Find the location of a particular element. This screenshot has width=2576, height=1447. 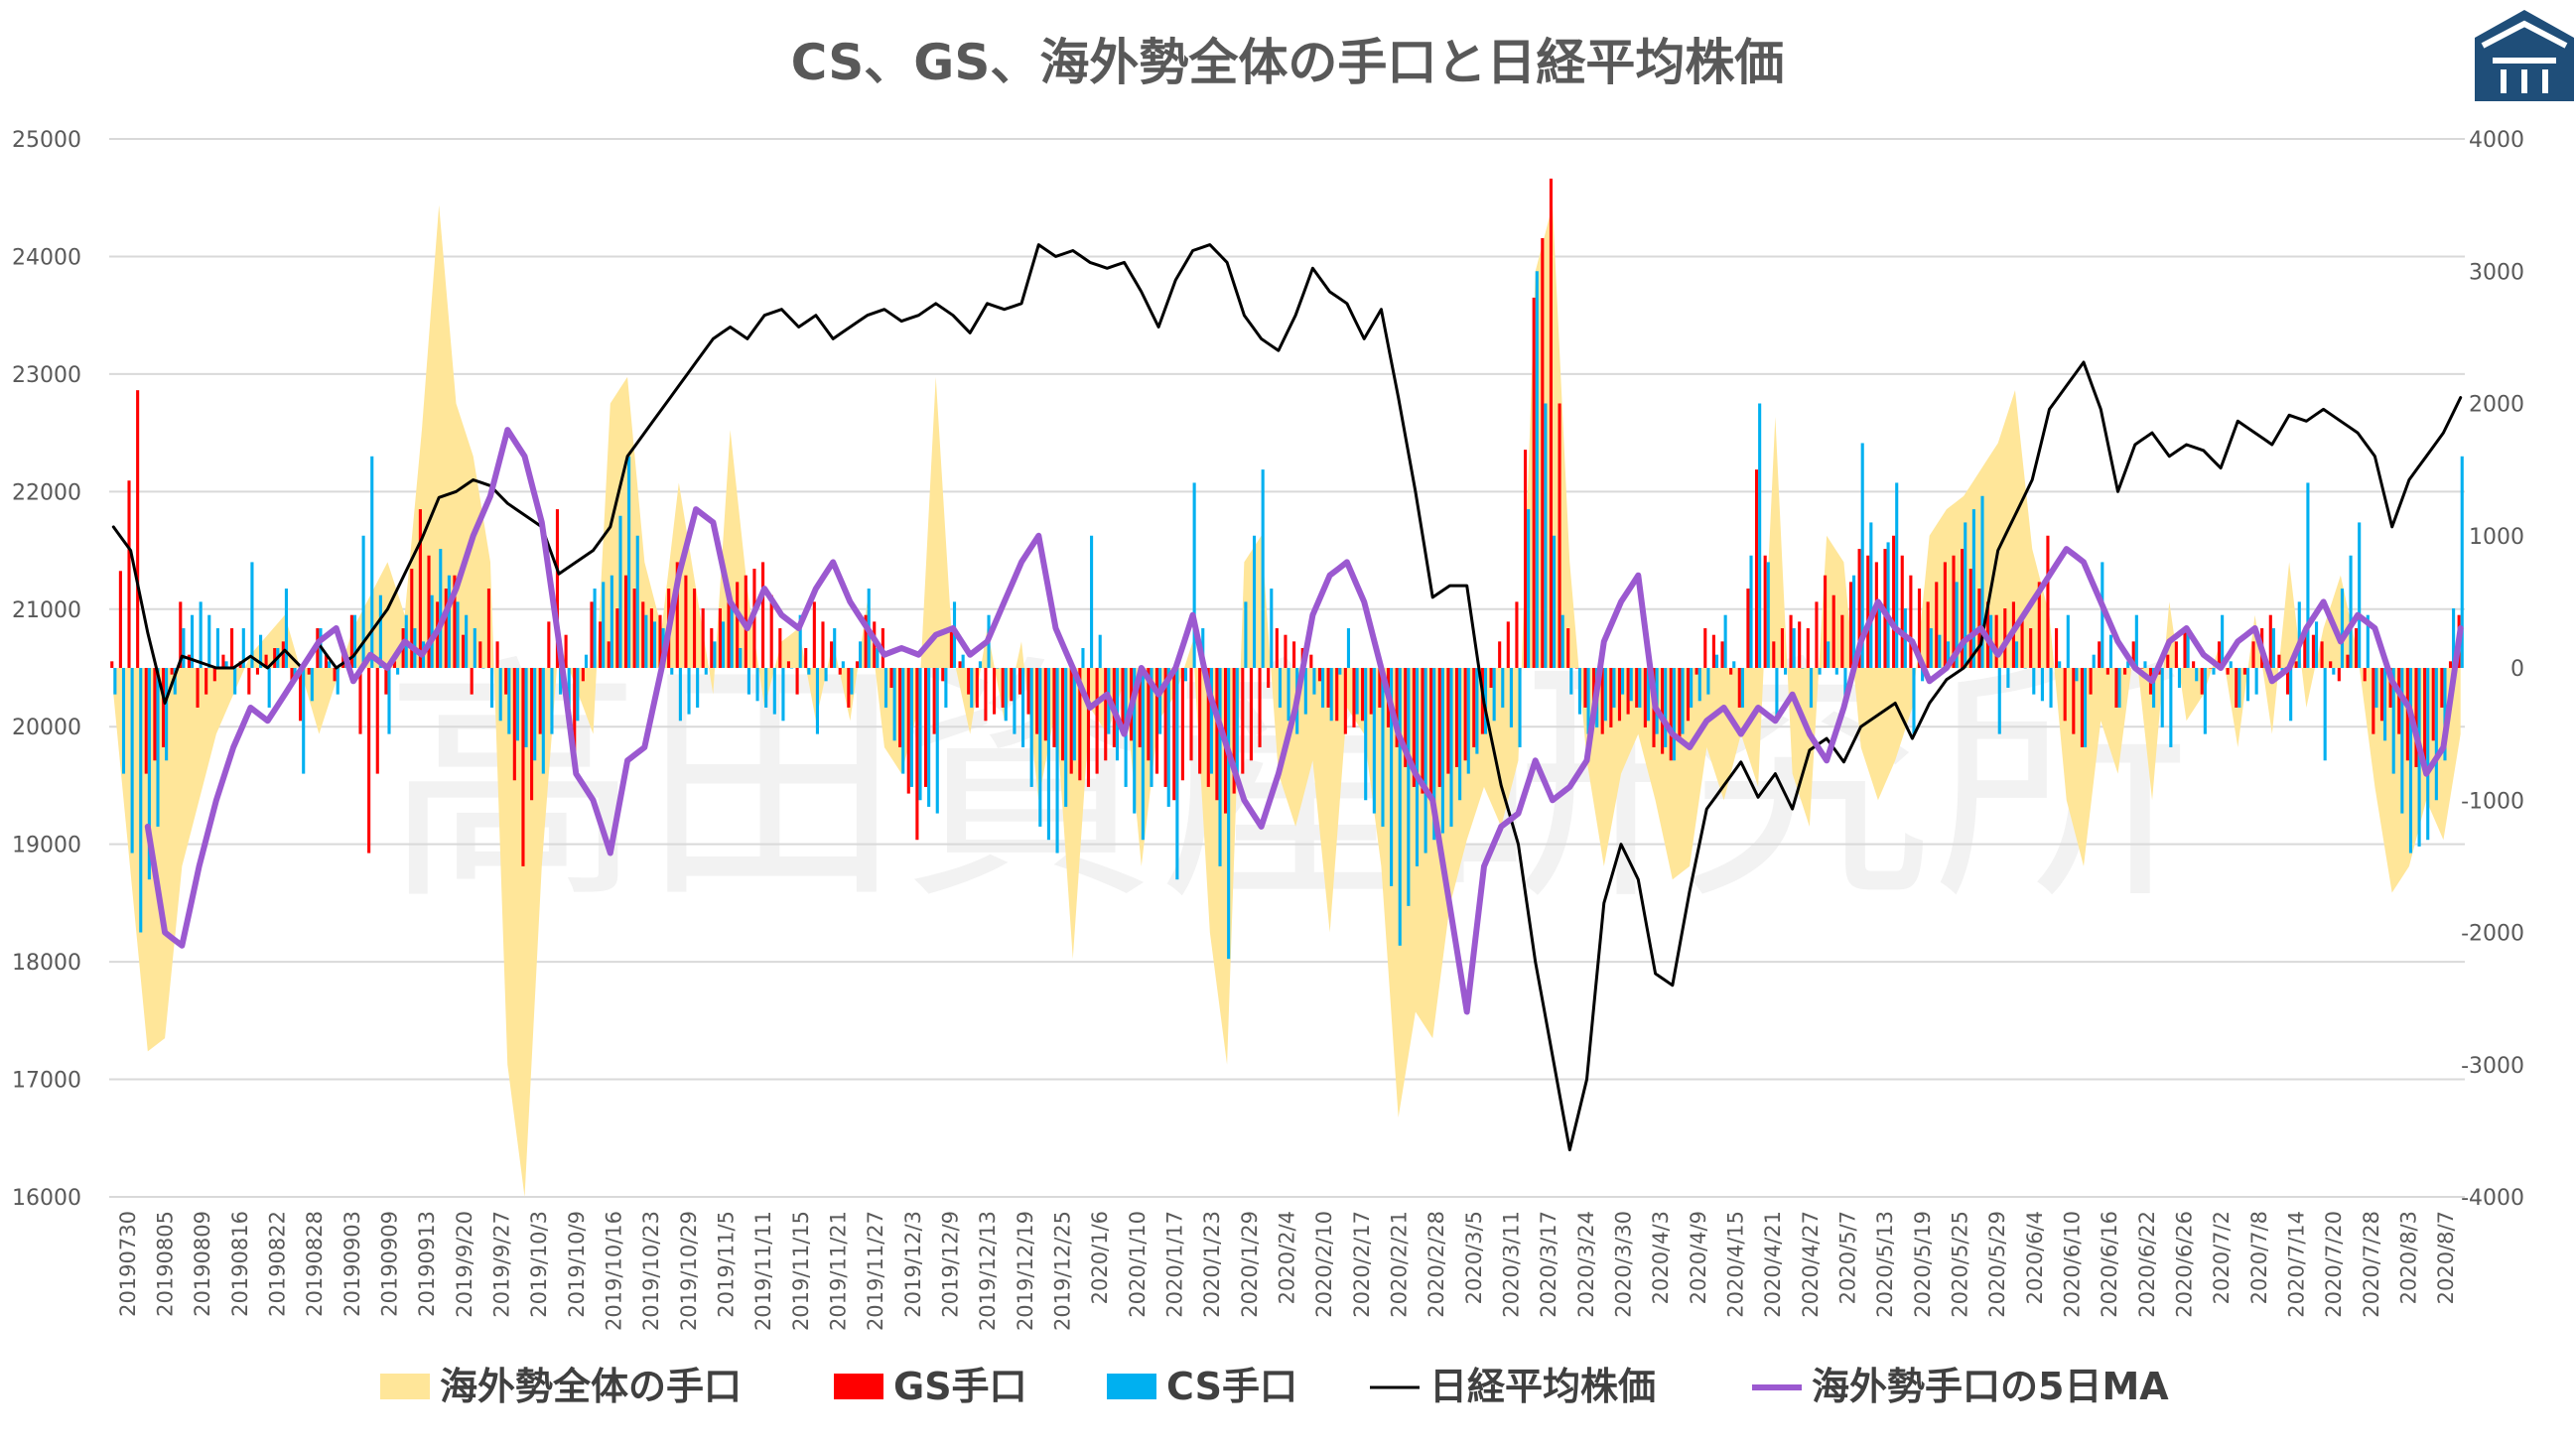

x-tick-label: 2019/11/21 is located at coordinates (839, 1271).